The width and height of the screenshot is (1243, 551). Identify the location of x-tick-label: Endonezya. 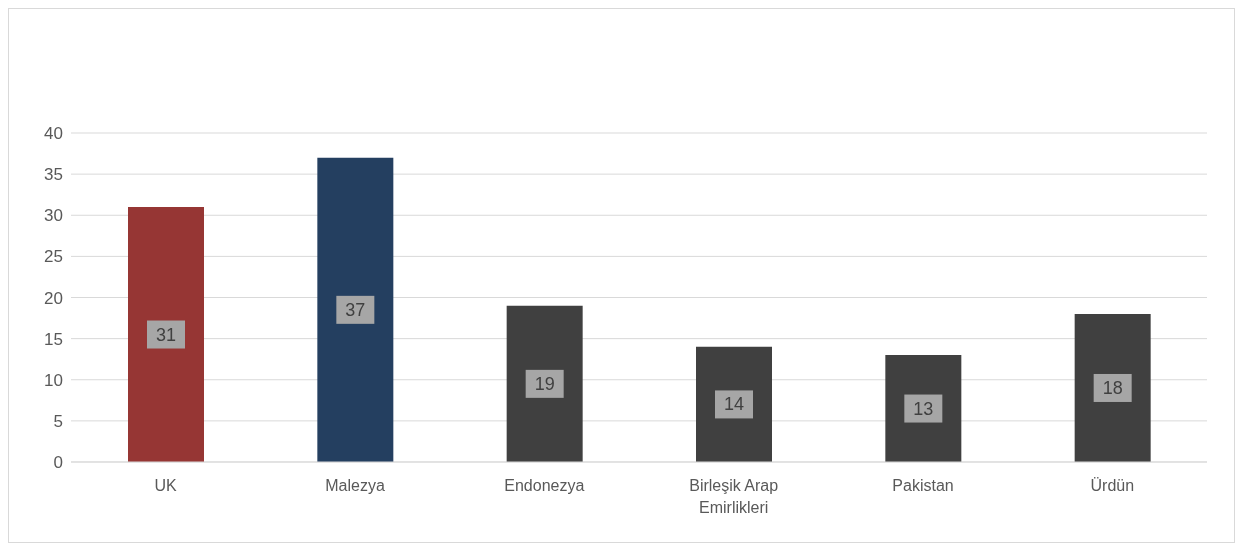
(544, 486).